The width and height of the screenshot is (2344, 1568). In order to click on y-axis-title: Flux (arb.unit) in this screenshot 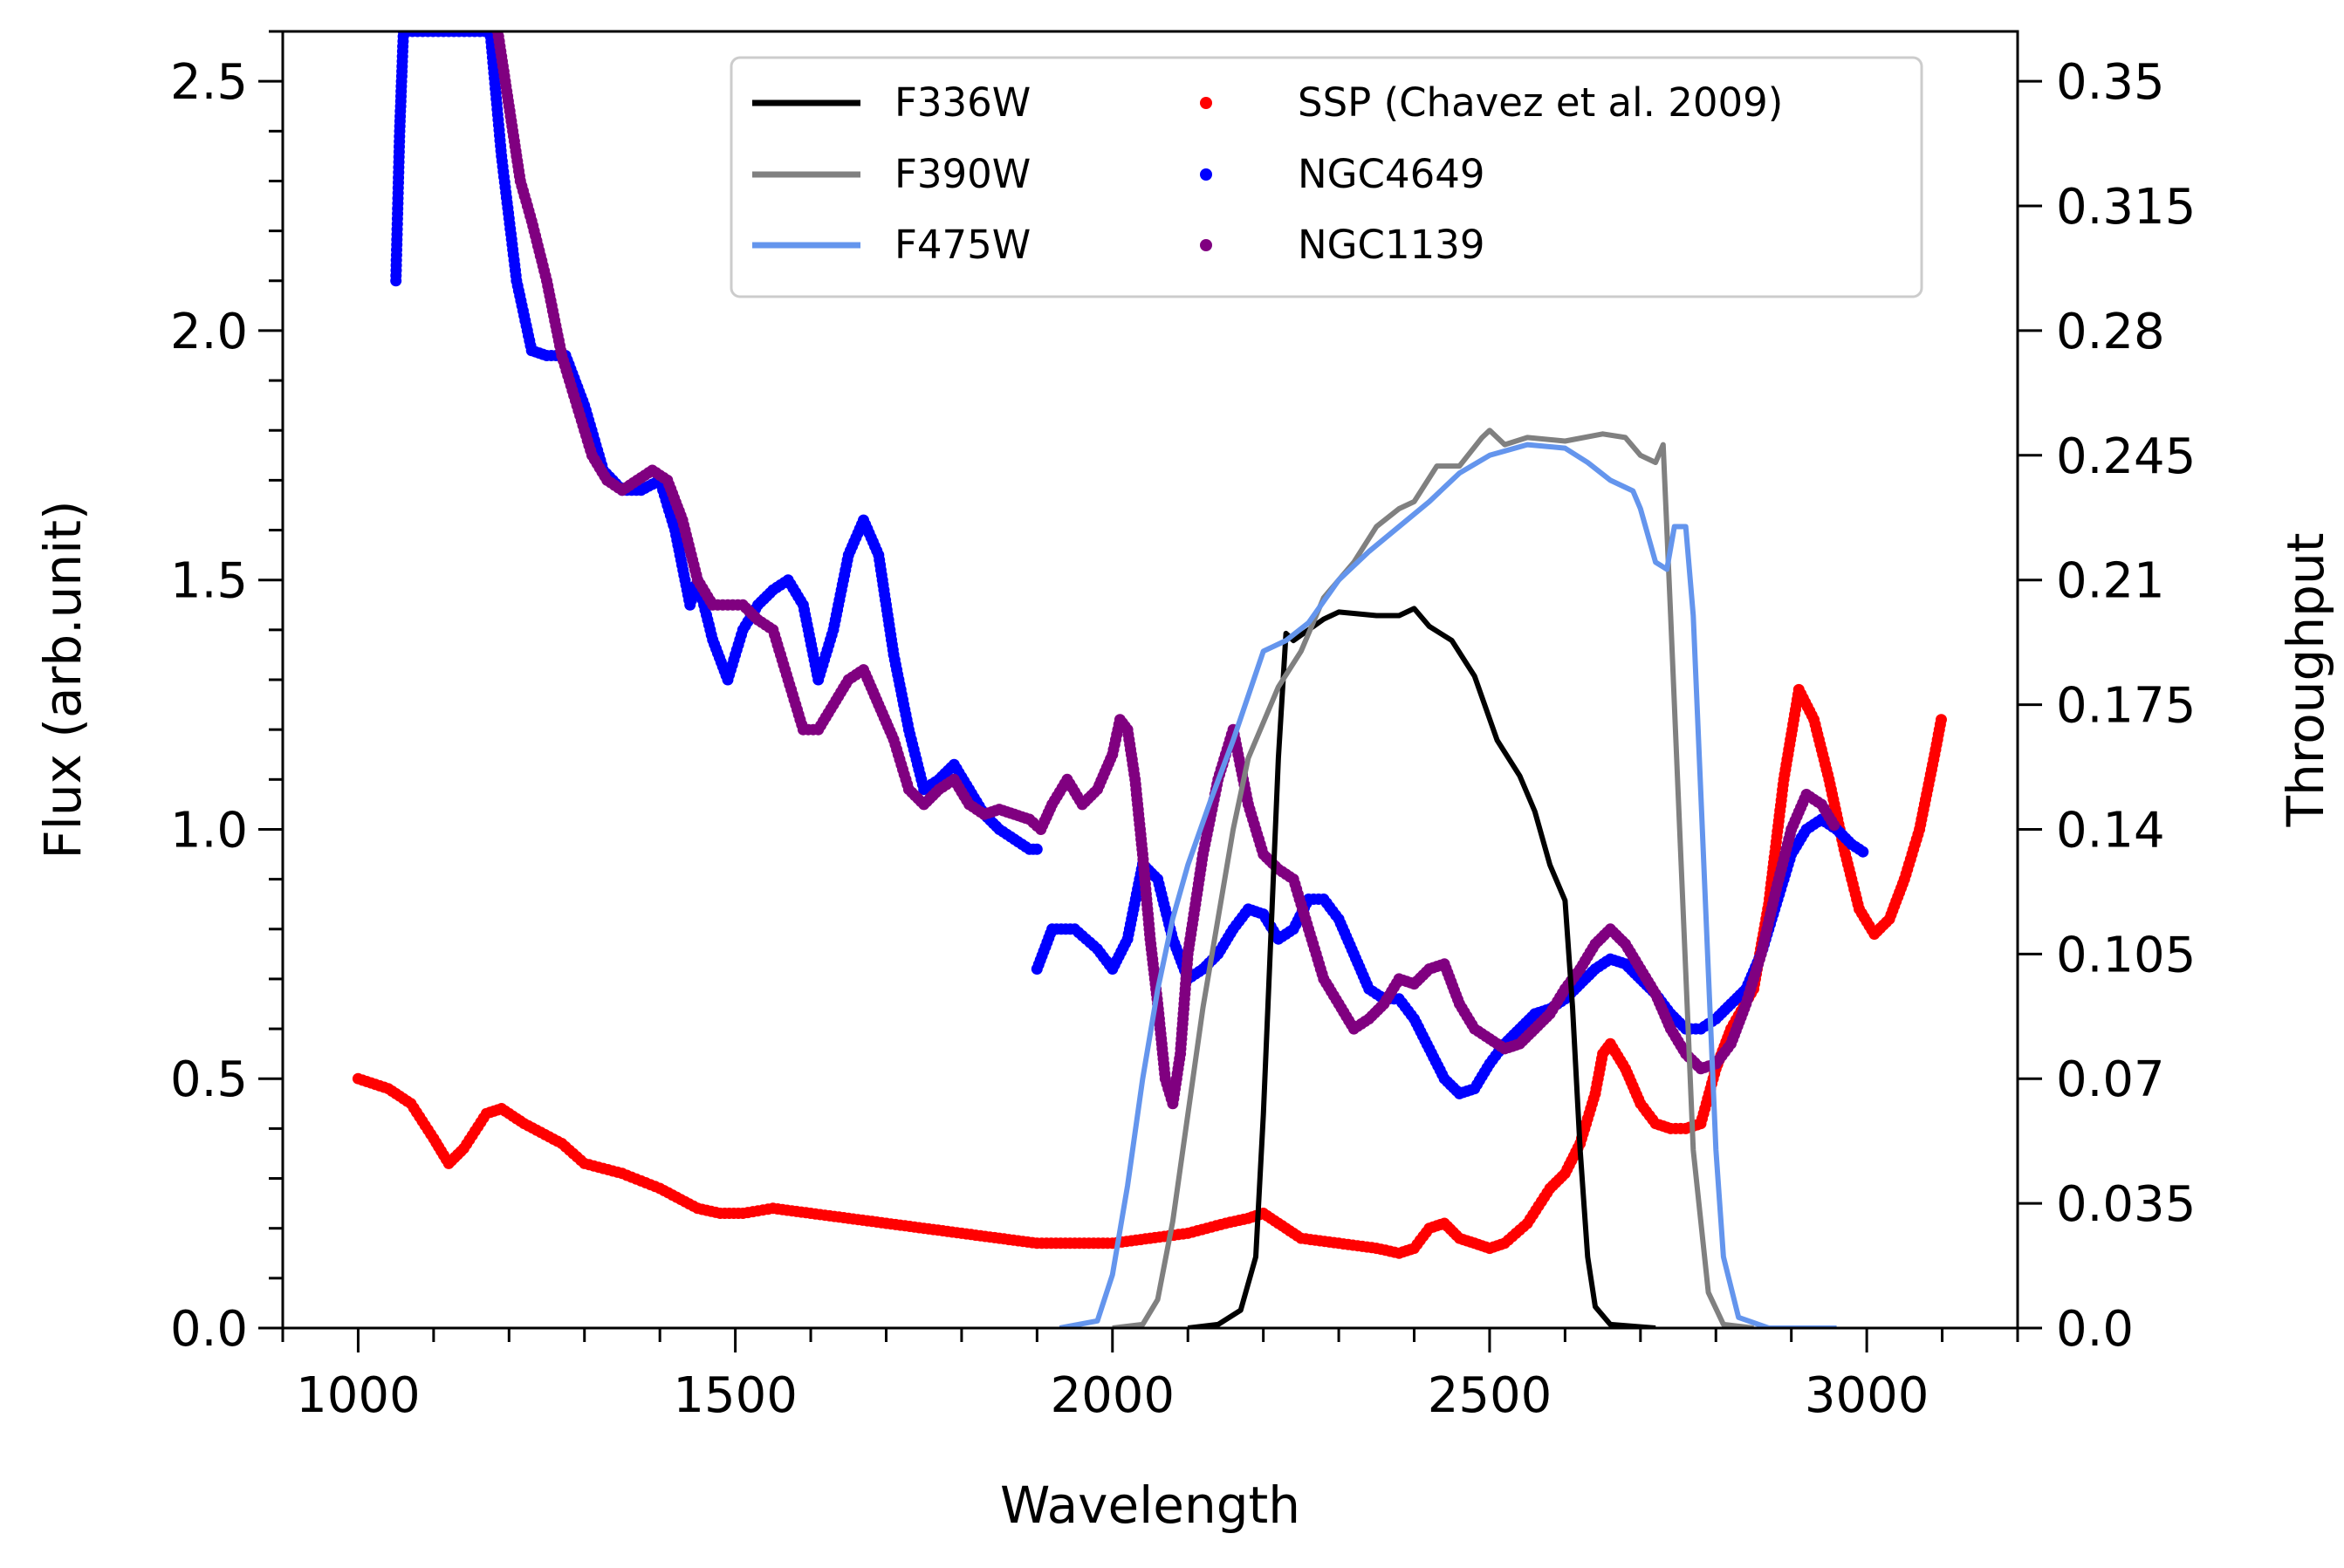, I will do `click(63, 679)`.